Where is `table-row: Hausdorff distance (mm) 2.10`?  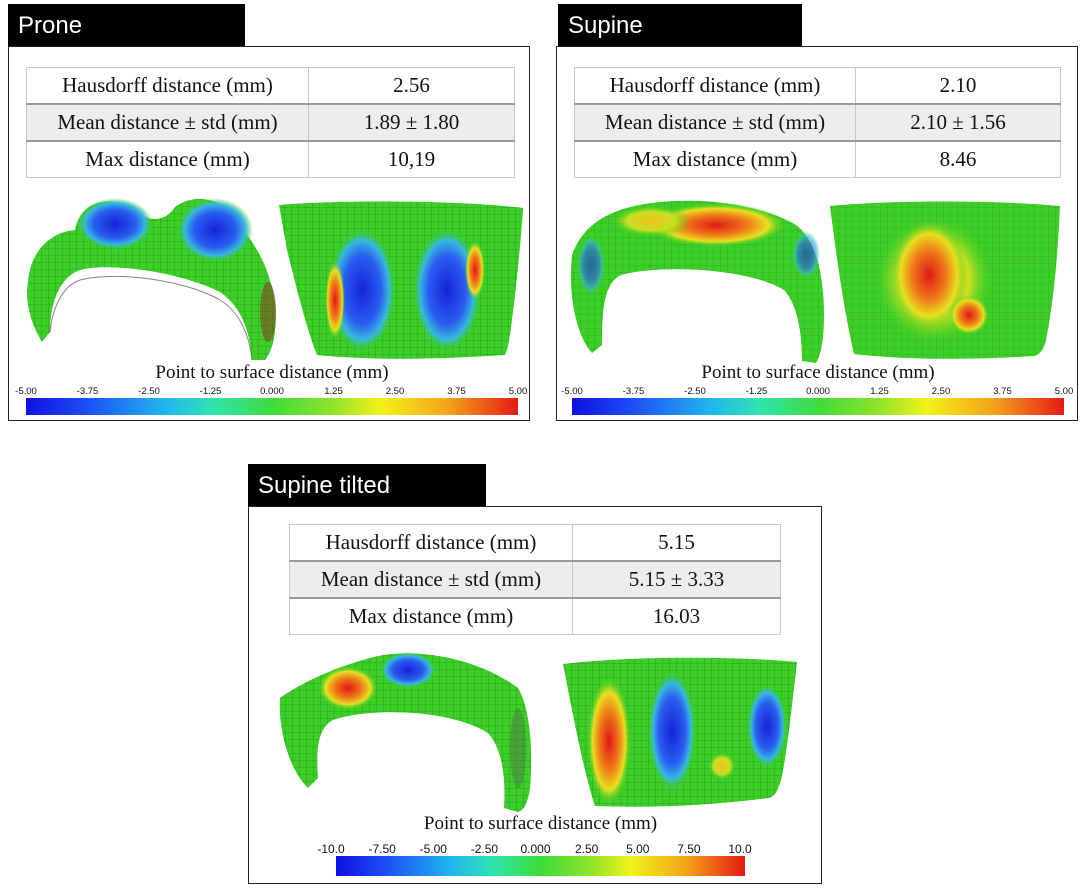 table-row: Hausdorff distance (mm) 2.10 is located at coordinates (817, 86).